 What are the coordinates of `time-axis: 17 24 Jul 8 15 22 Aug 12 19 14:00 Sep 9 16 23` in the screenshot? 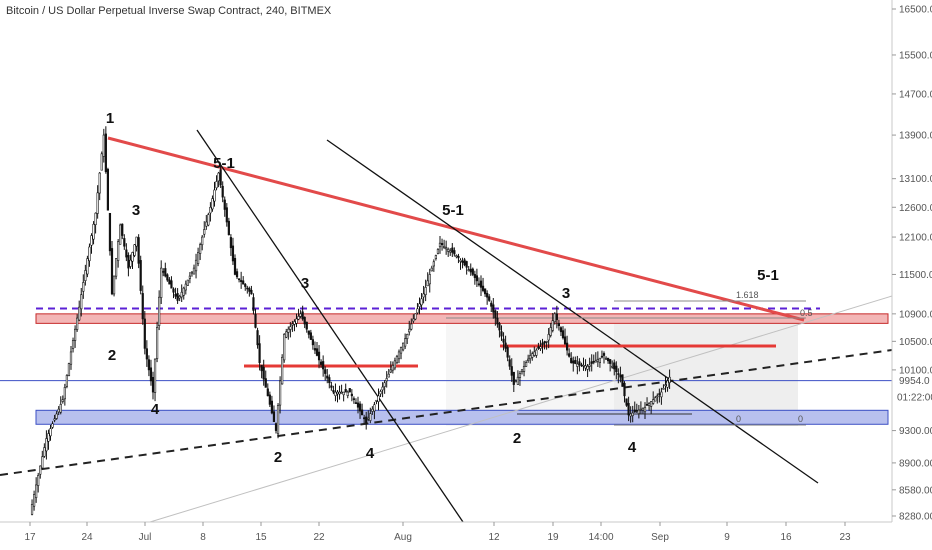 It's located at (437, 532).